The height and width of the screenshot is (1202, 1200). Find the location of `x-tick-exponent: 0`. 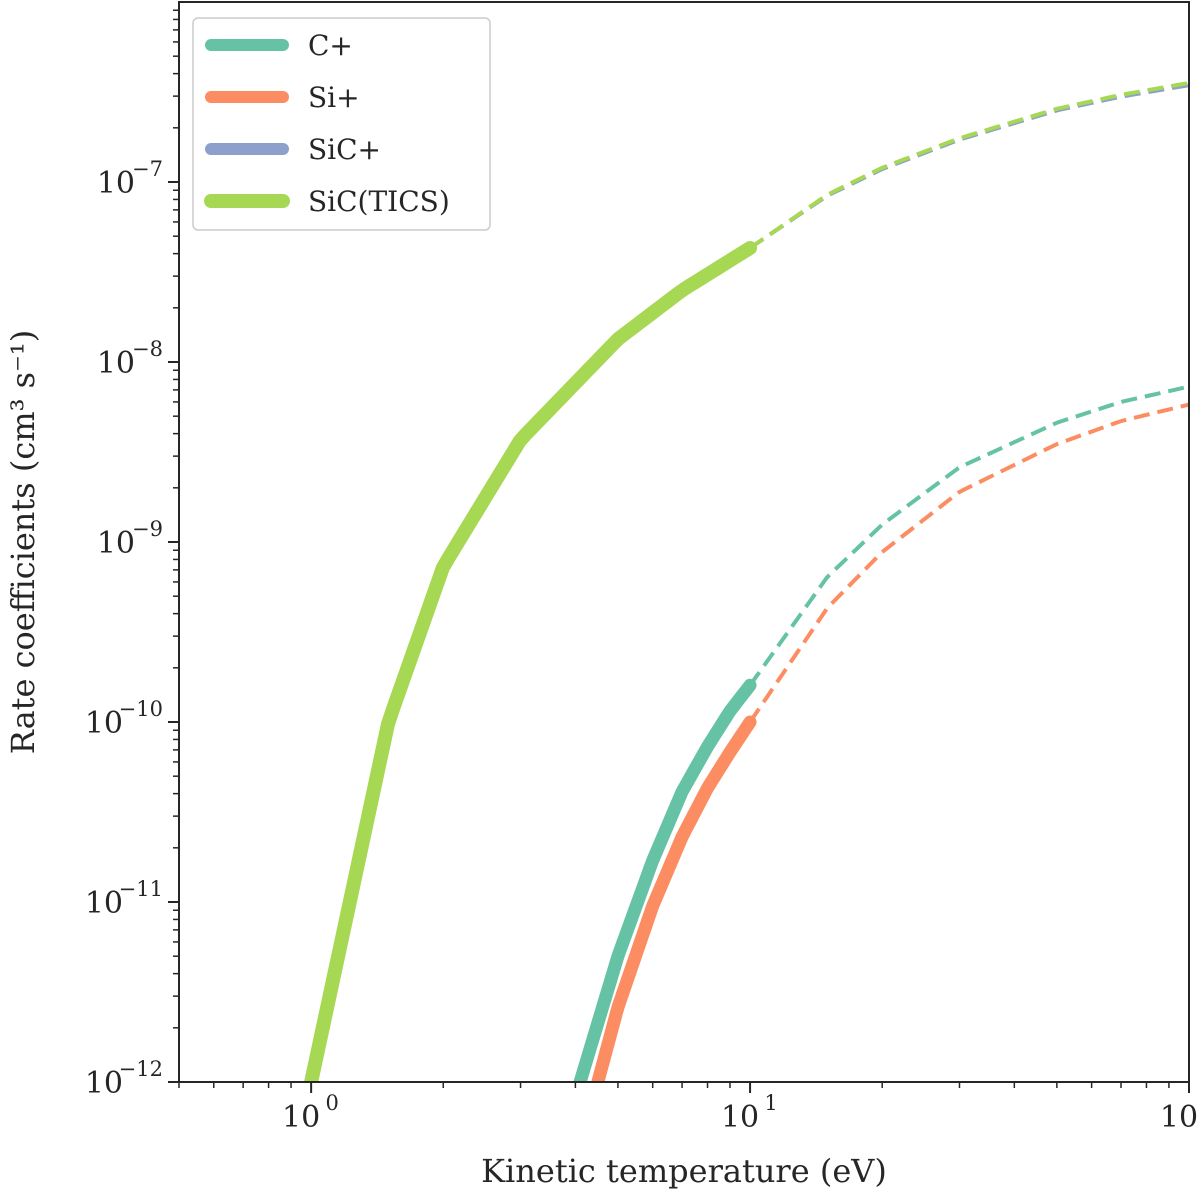

x-tick-exponent: 0 is located at coordinates (331, 1103).